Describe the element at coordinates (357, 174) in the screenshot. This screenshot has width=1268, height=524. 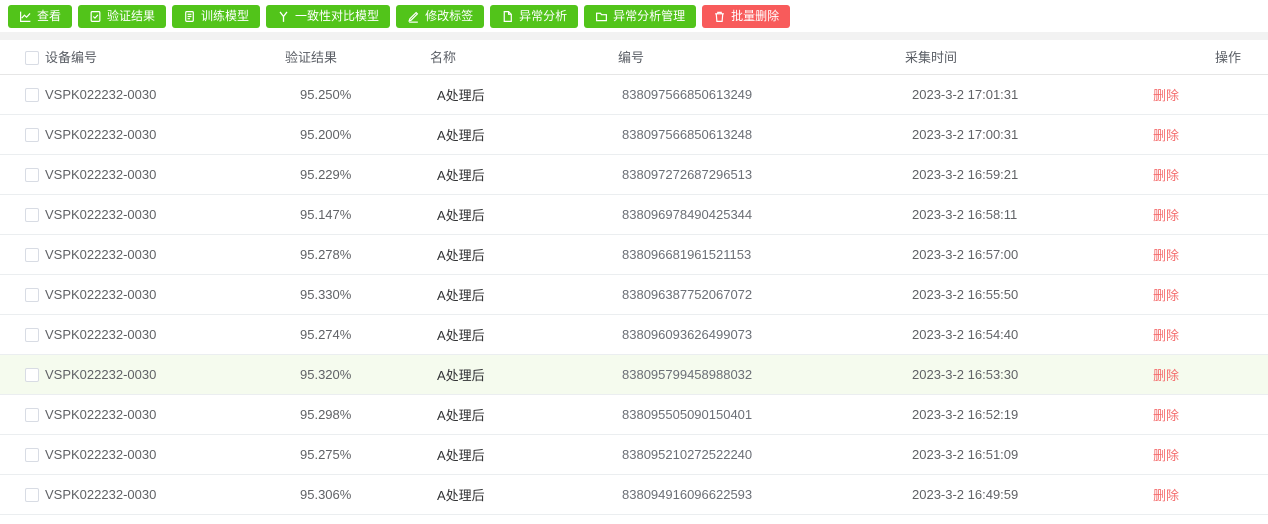
I see `result-cell: 95.229%` at that location.